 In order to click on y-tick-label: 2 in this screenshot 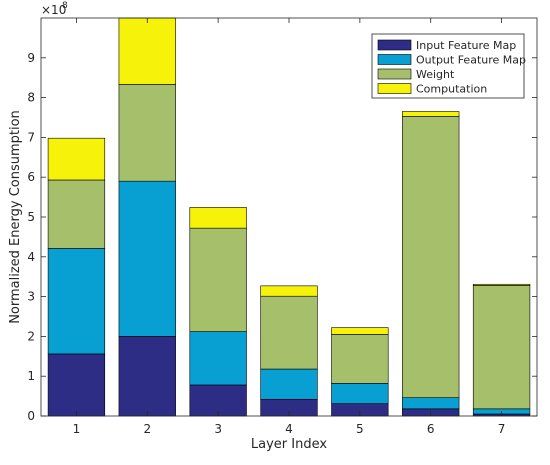, I will do `click(31, 336)`.